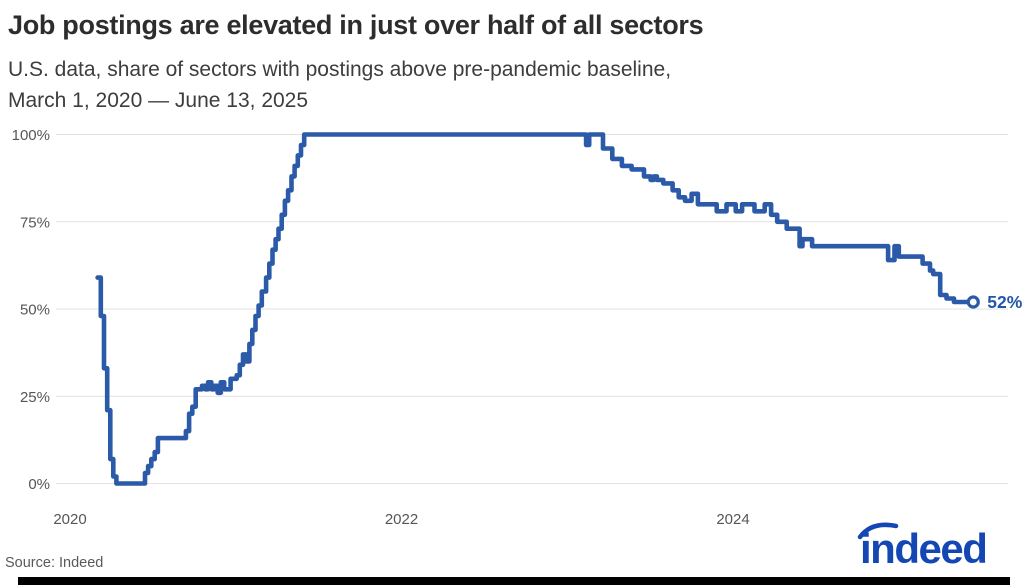 The width and height of the screenshot is (1024, 585). Describe the element at coordinates (35, 222) in the screenshot. I see `y-axis-tick-label: 75%` at that location.